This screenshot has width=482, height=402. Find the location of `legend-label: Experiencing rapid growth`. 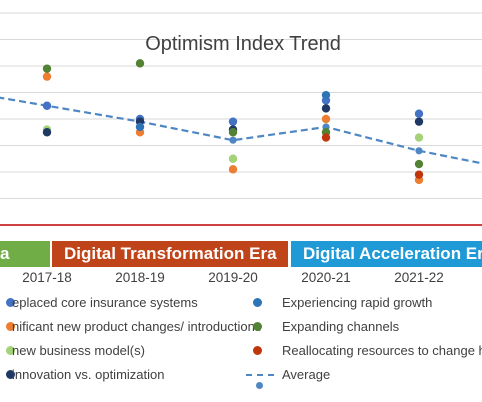

legend-label: Experiencing rapid growth is located at coordinates (357, 302).